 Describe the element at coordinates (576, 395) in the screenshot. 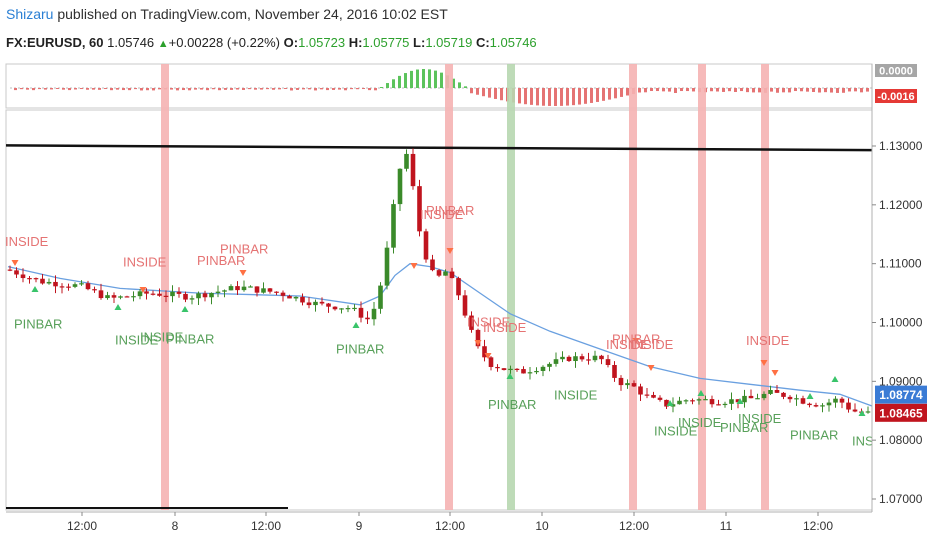

I see `annotation-label-14: INSIDE` at that location.